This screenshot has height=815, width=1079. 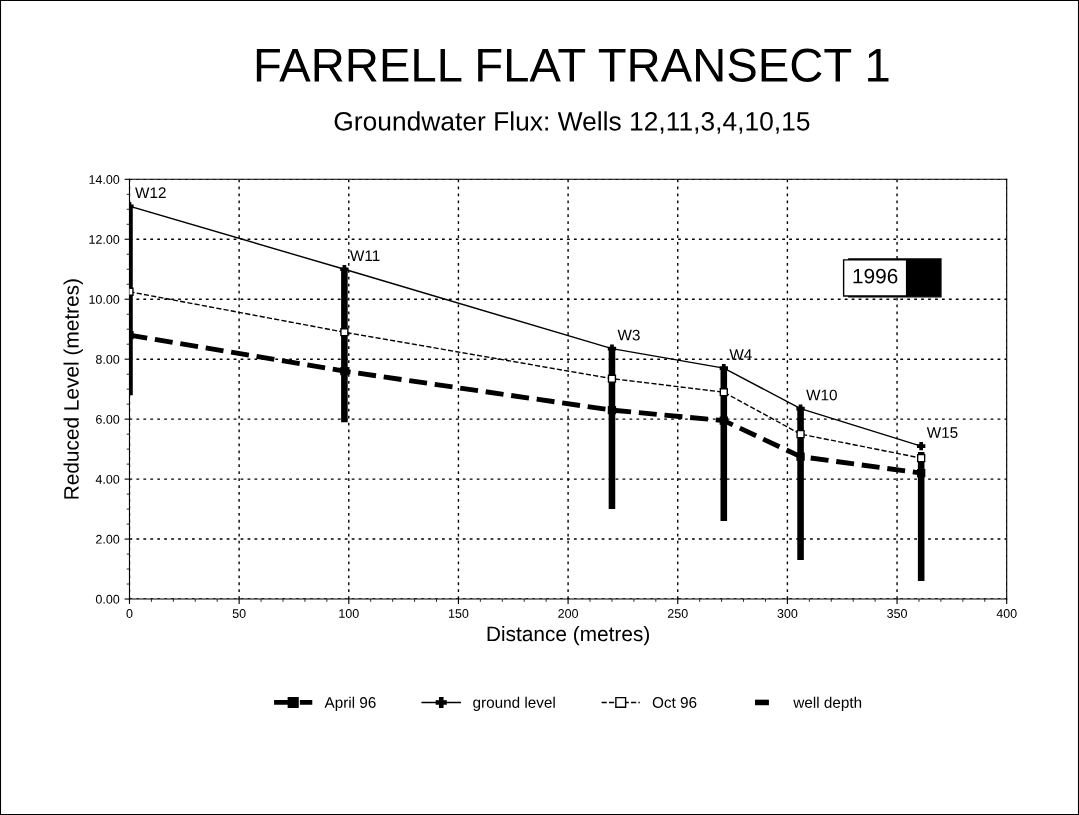 I want to click on annotation: W4, so click(x=740, y=354).